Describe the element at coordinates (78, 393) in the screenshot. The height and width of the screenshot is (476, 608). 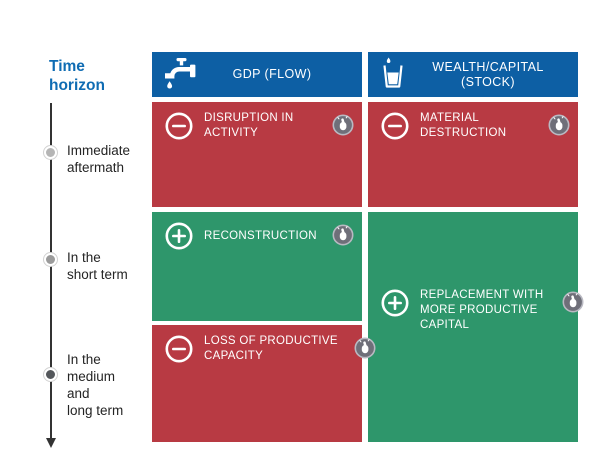
I see `timeline-label-line: and` at that location.